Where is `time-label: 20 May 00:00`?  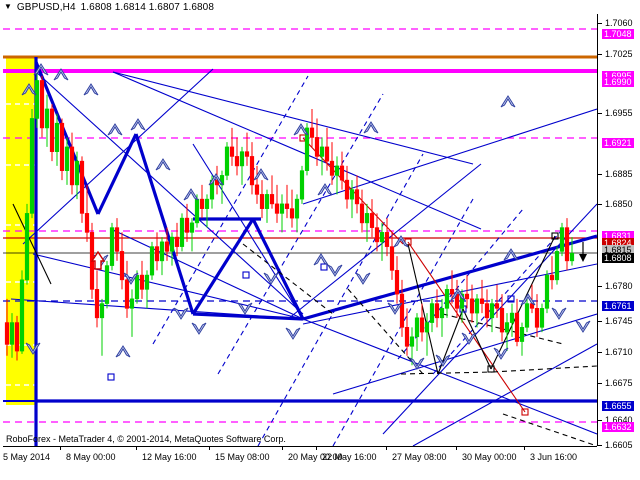 time-label: 20 May 00:00 is located at coordinates (315, 457).